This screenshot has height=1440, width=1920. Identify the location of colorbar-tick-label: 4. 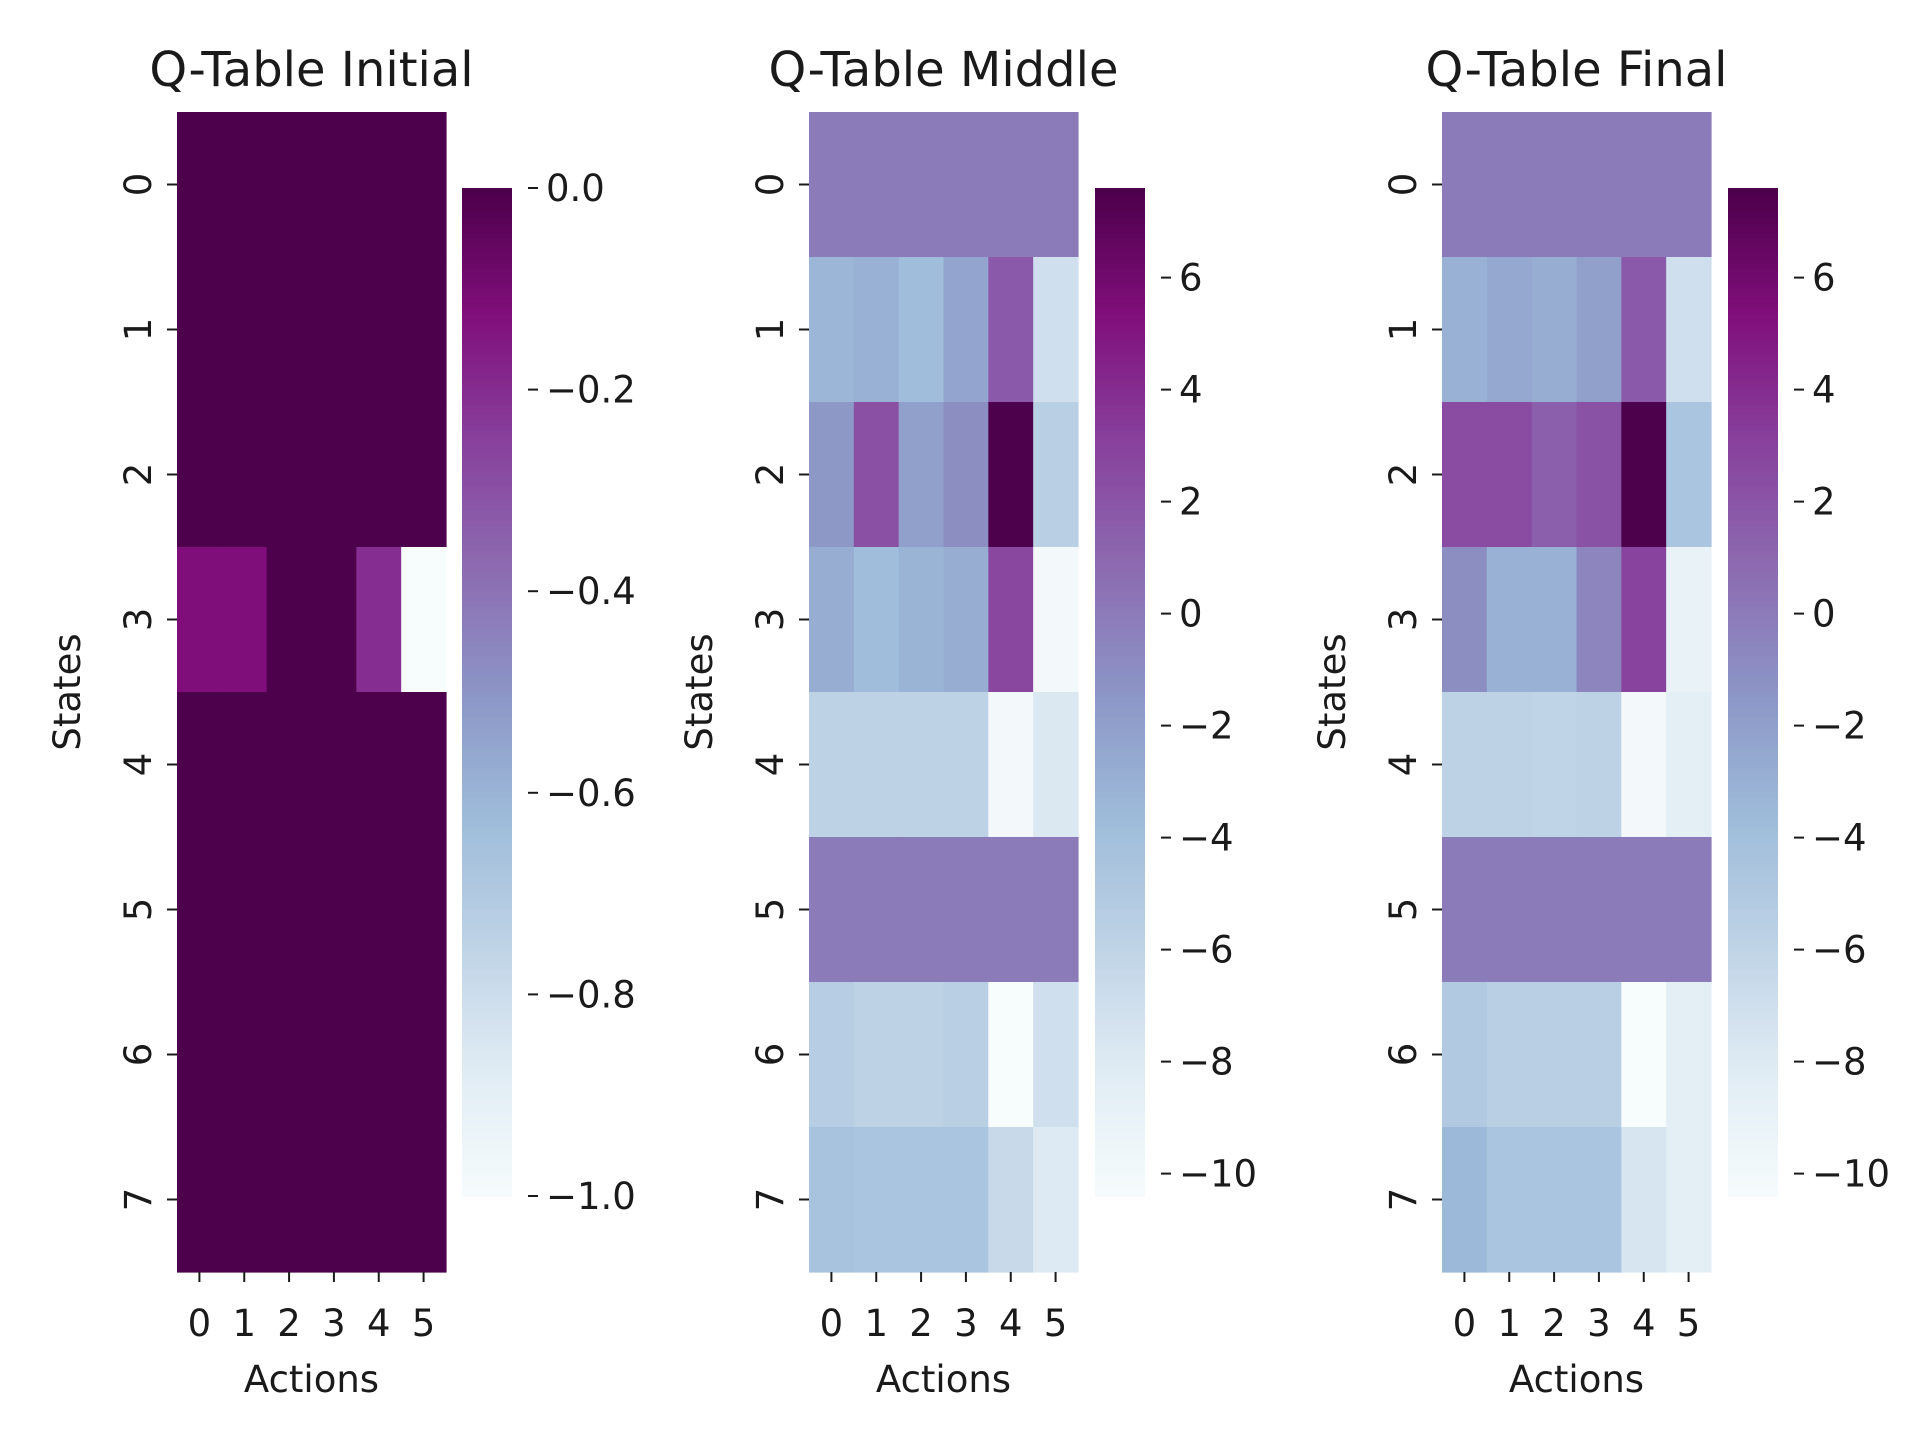
(1824, 390).